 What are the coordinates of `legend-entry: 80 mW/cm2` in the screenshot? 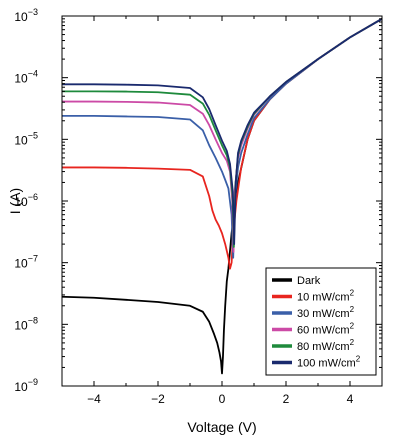 It's located at (326, 345).